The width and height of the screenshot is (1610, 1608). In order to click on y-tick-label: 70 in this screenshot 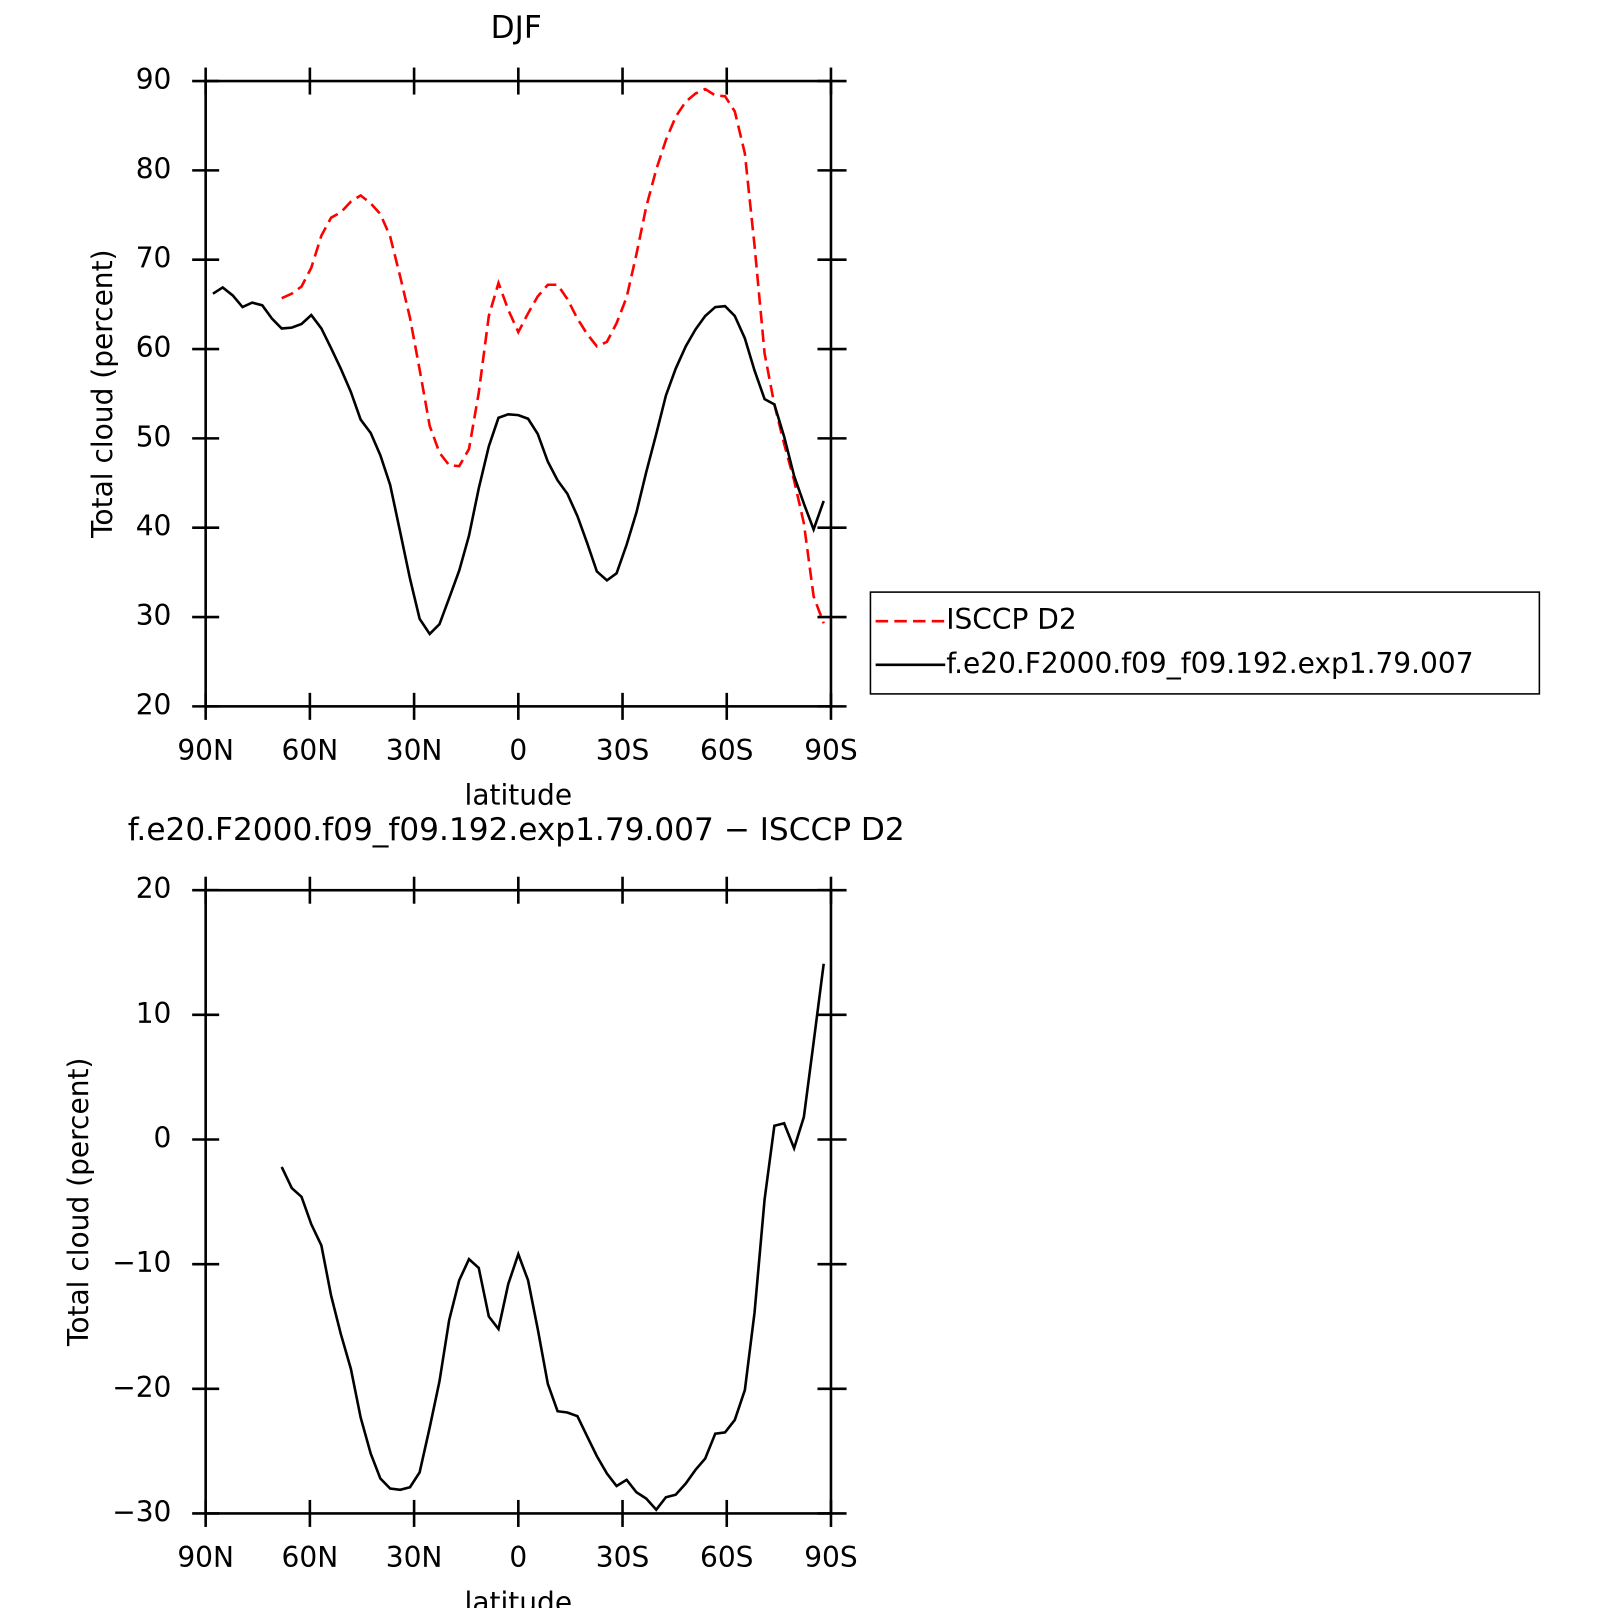, I will do `click(154, 258)`.